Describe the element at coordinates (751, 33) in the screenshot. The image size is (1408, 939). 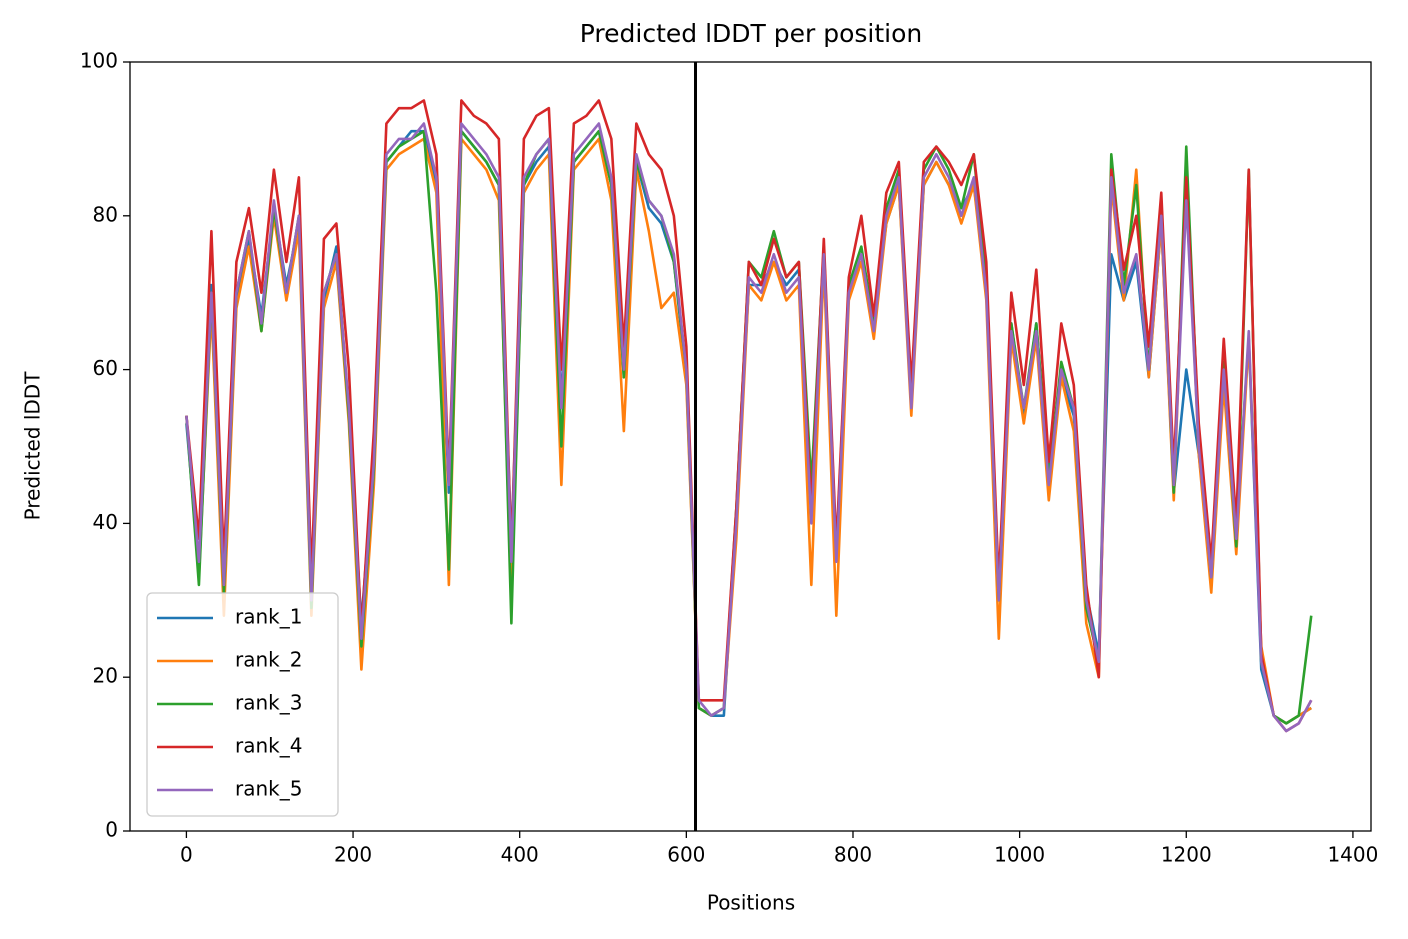
I see `chart-title: Predicted lDDT per position` at that location.